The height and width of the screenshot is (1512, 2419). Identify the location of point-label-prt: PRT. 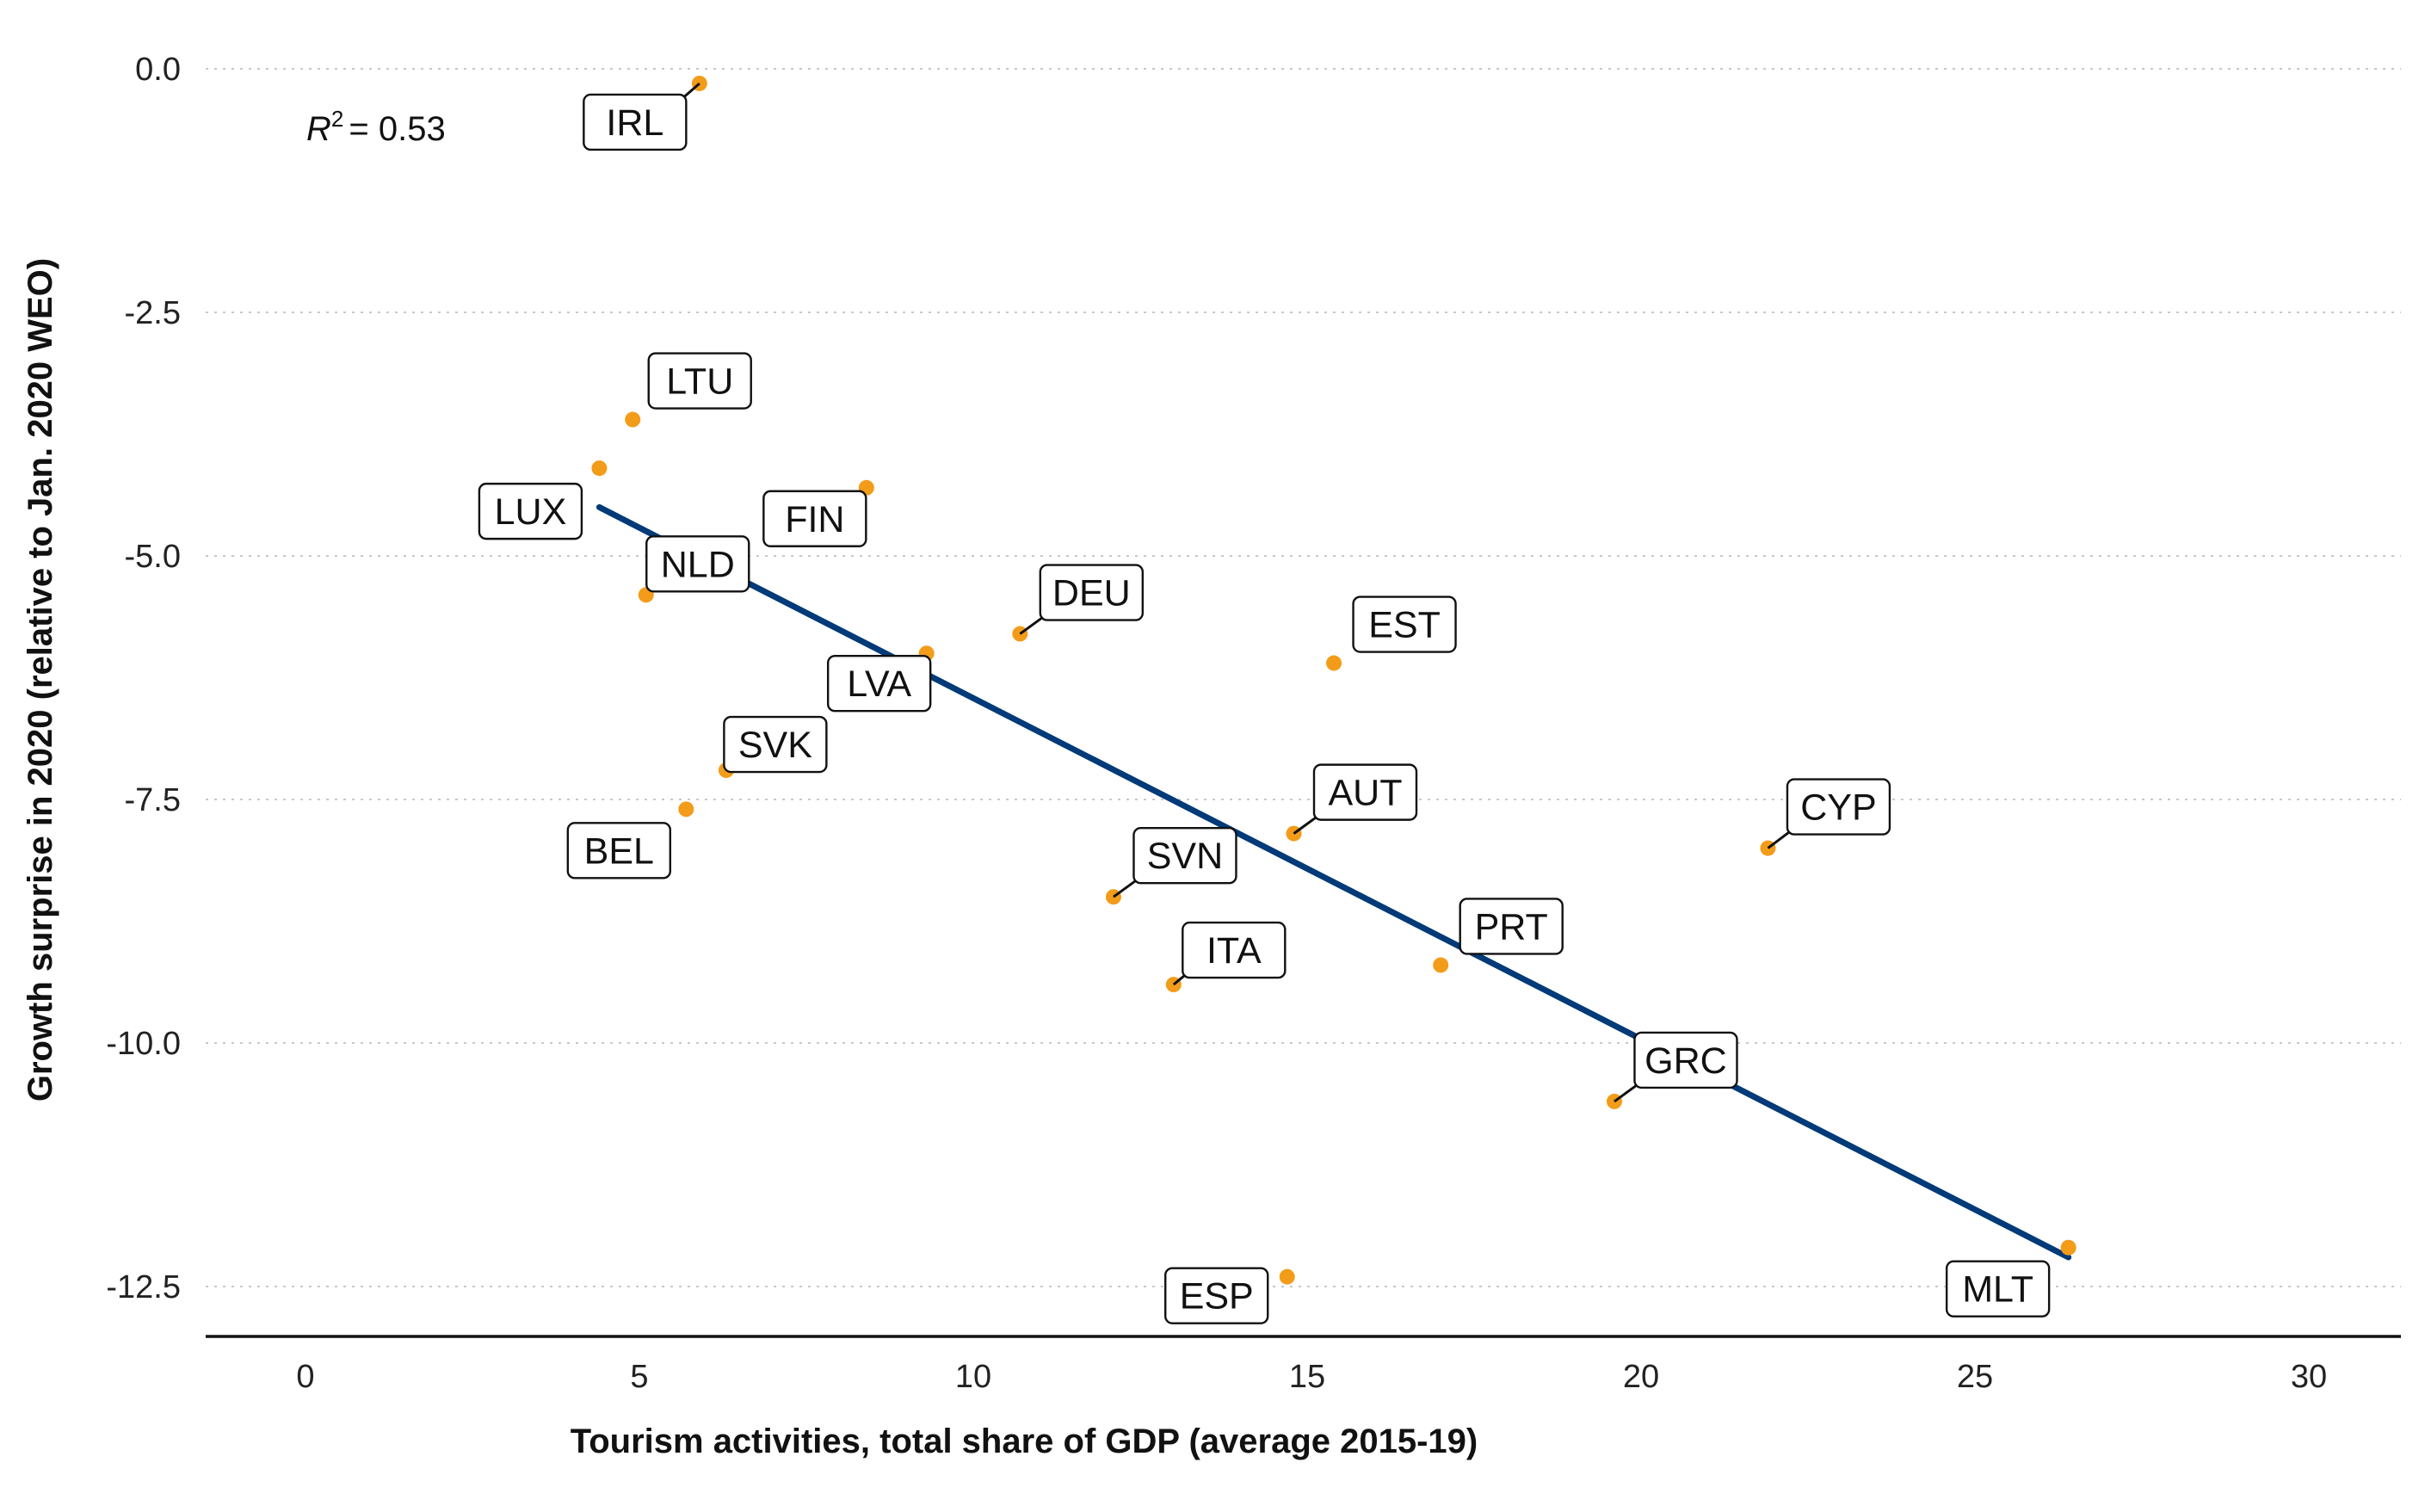
(1511, 926).